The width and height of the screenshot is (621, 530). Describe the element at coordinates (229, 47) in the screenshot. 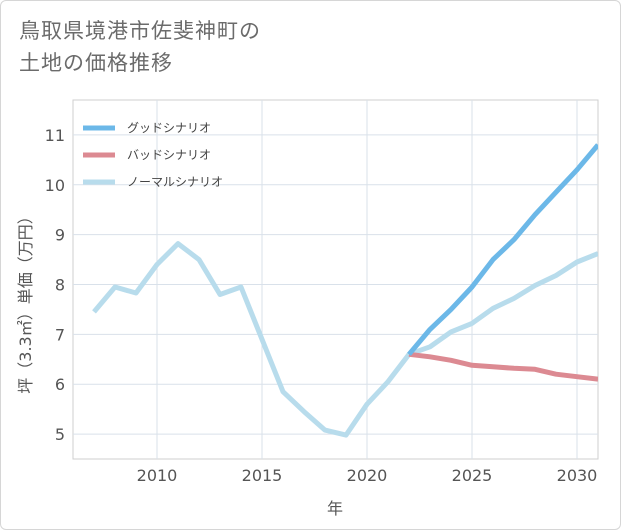

I see `chart-title: 鳥取県境港市佐斐神町の 土地の価格推移` at that location.